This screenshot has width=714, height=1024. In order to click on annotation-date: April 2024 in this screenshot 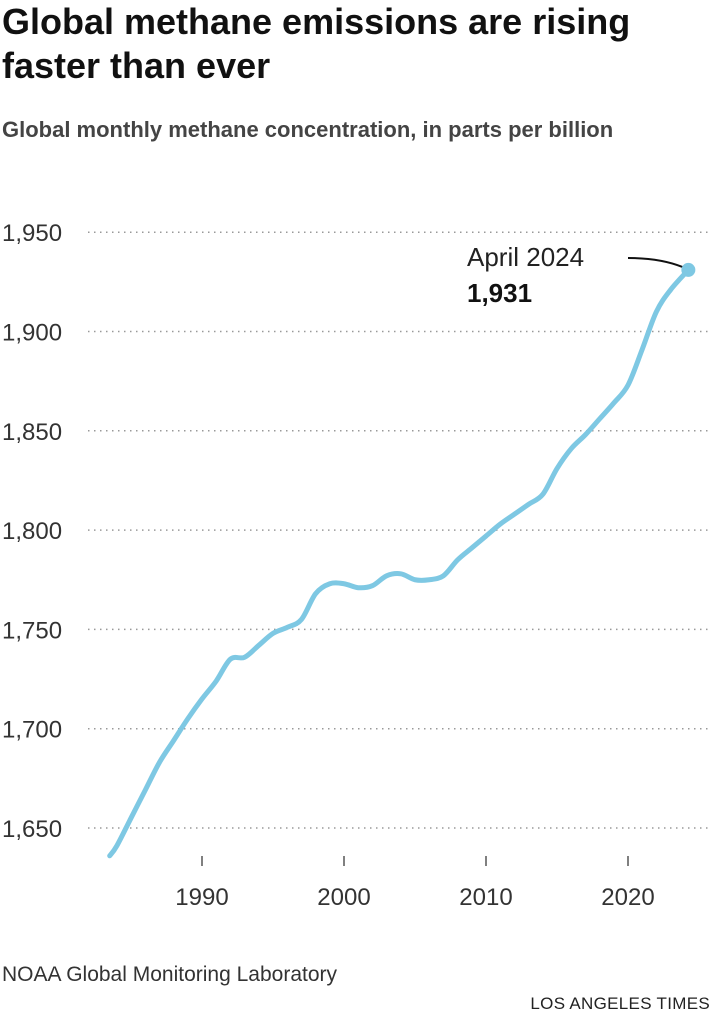, I will do `click(525, 257)`.